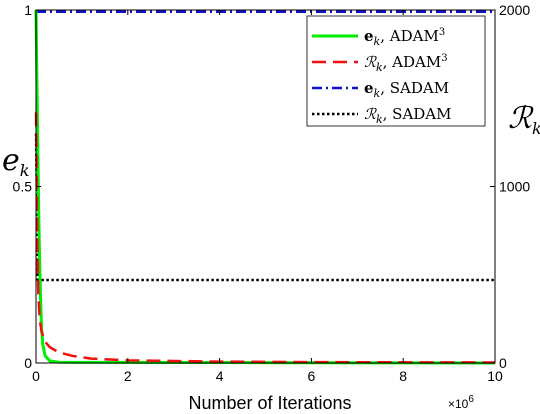  I want to click on x-tick-label: 6, so click(312, 376).